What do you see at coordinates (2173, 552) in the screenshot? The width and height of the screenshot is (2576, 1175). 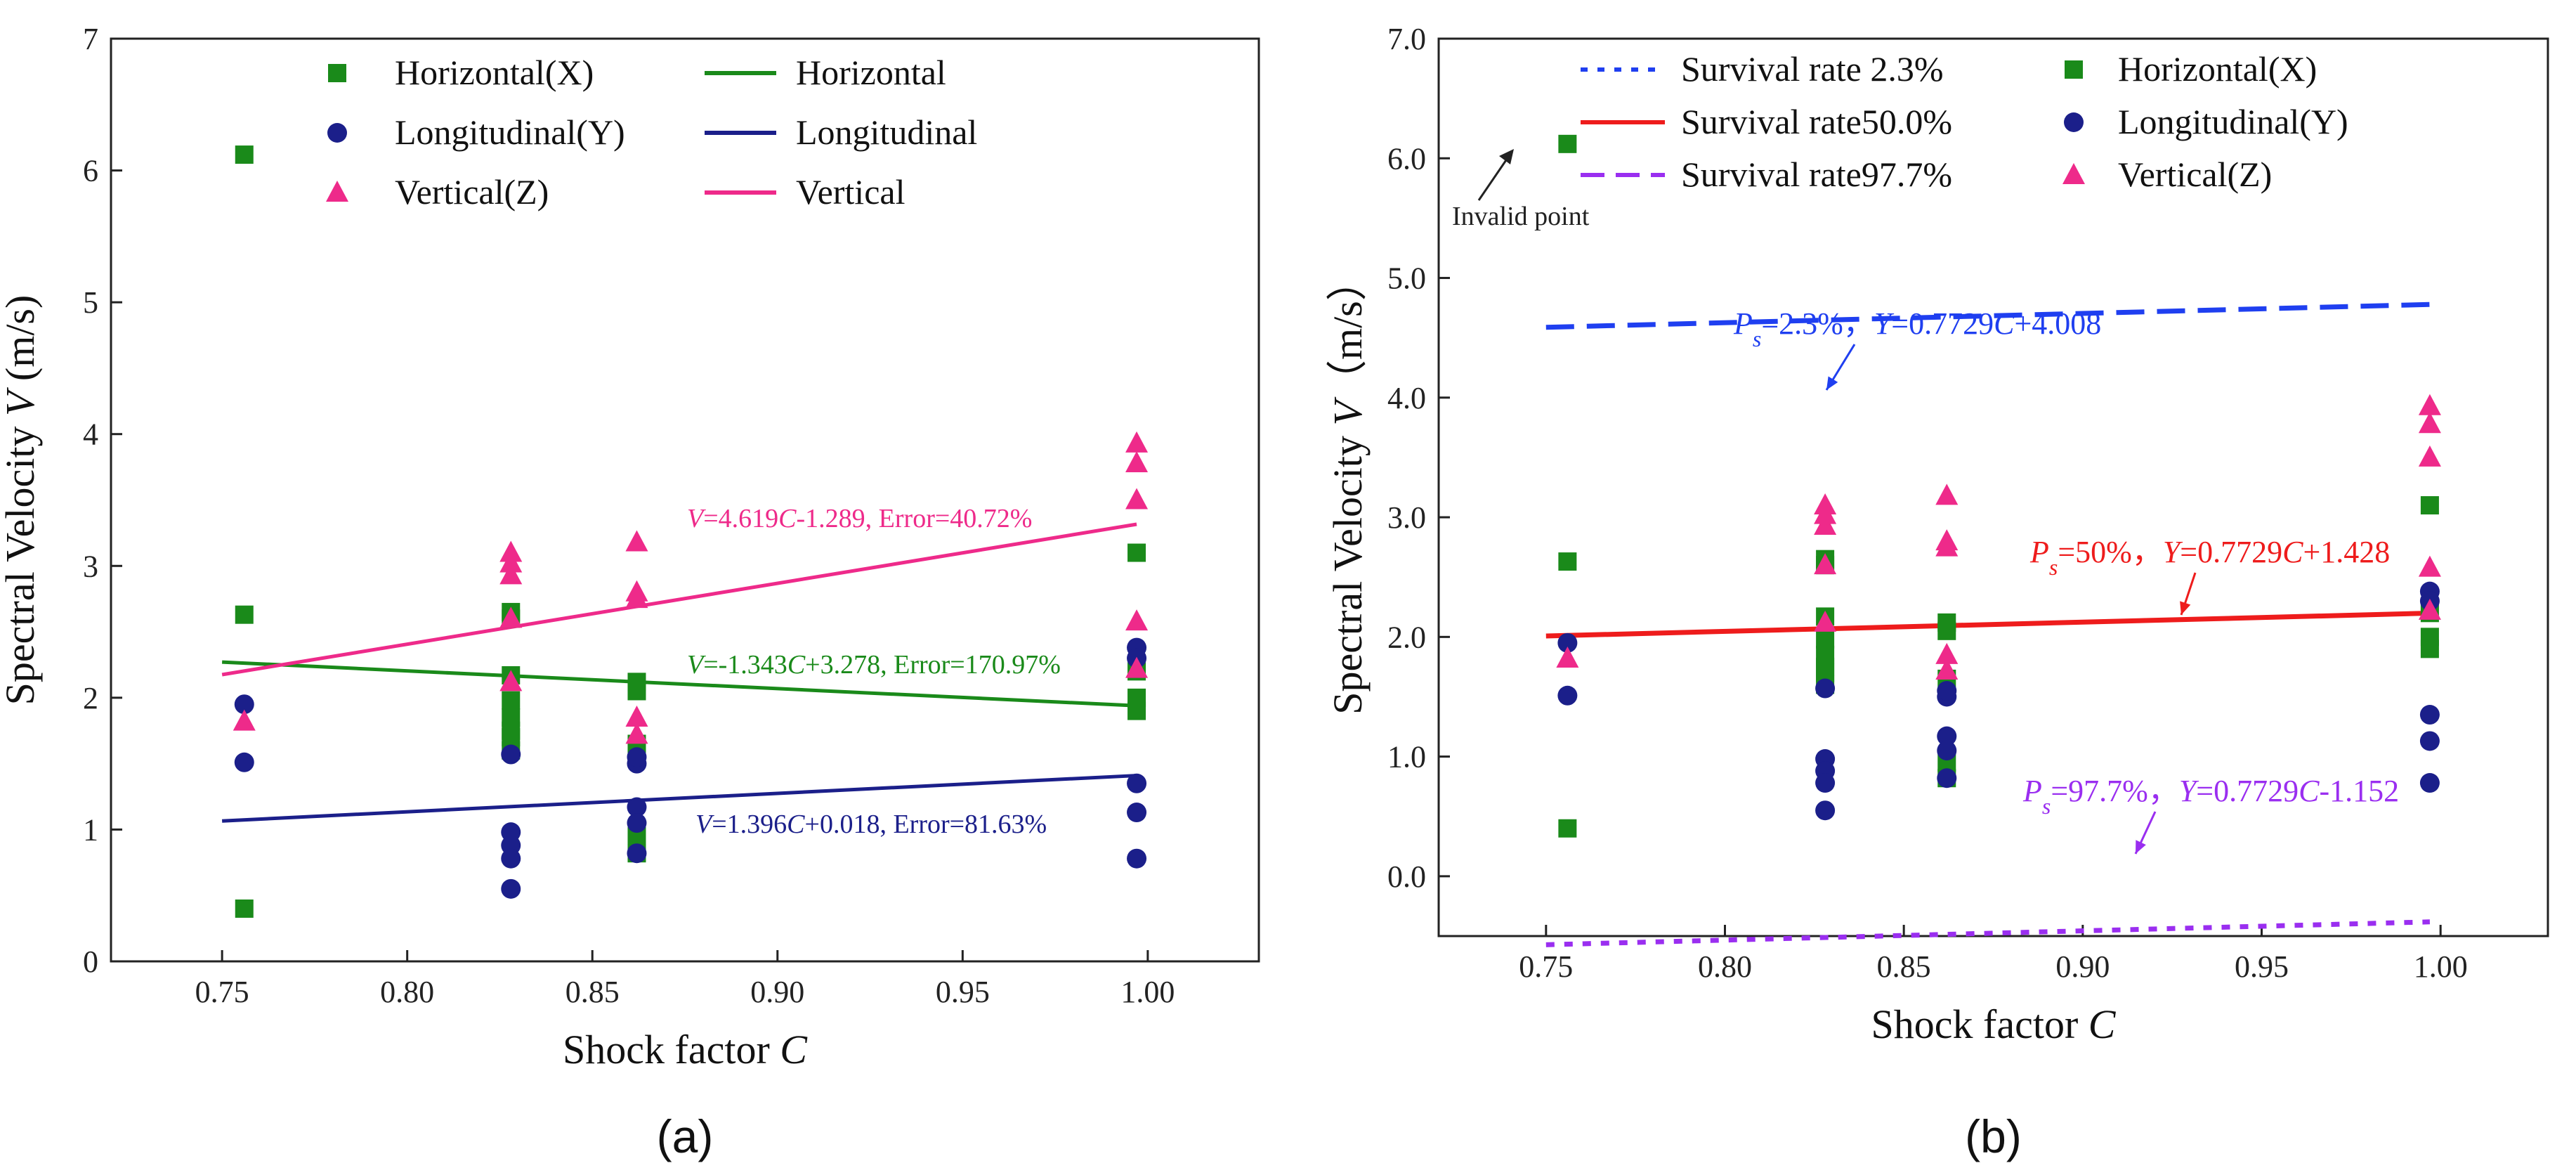 I see `eq-var: Y` at bounding box center [2173, 552].